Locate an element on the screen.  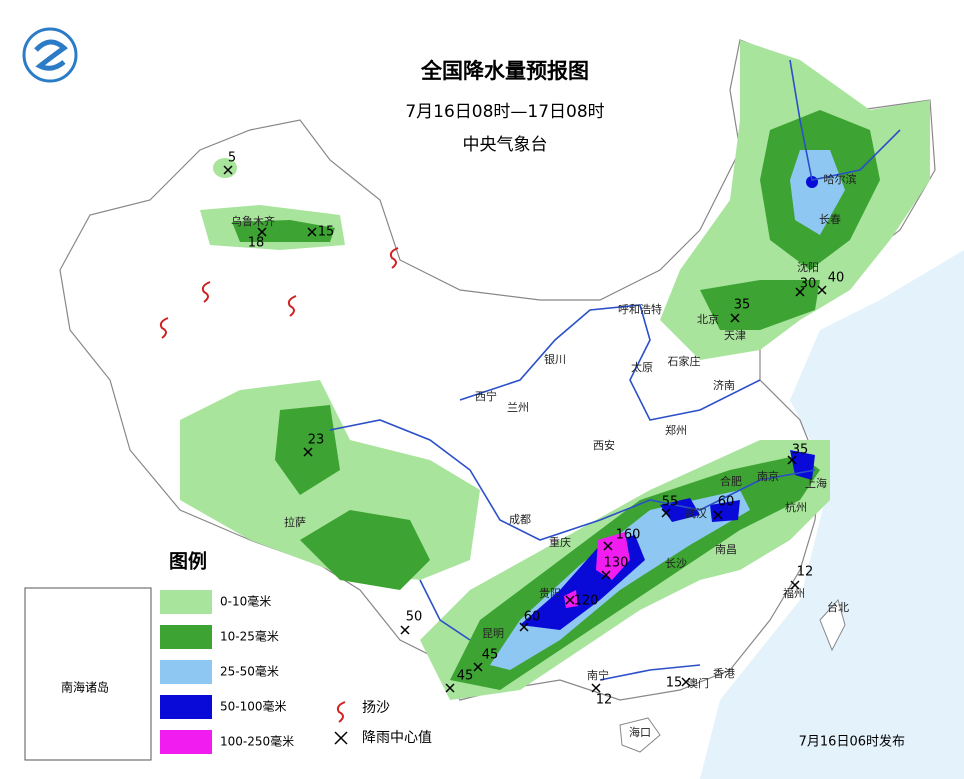
city-label: 济南 is located at coordinates (724, 385).